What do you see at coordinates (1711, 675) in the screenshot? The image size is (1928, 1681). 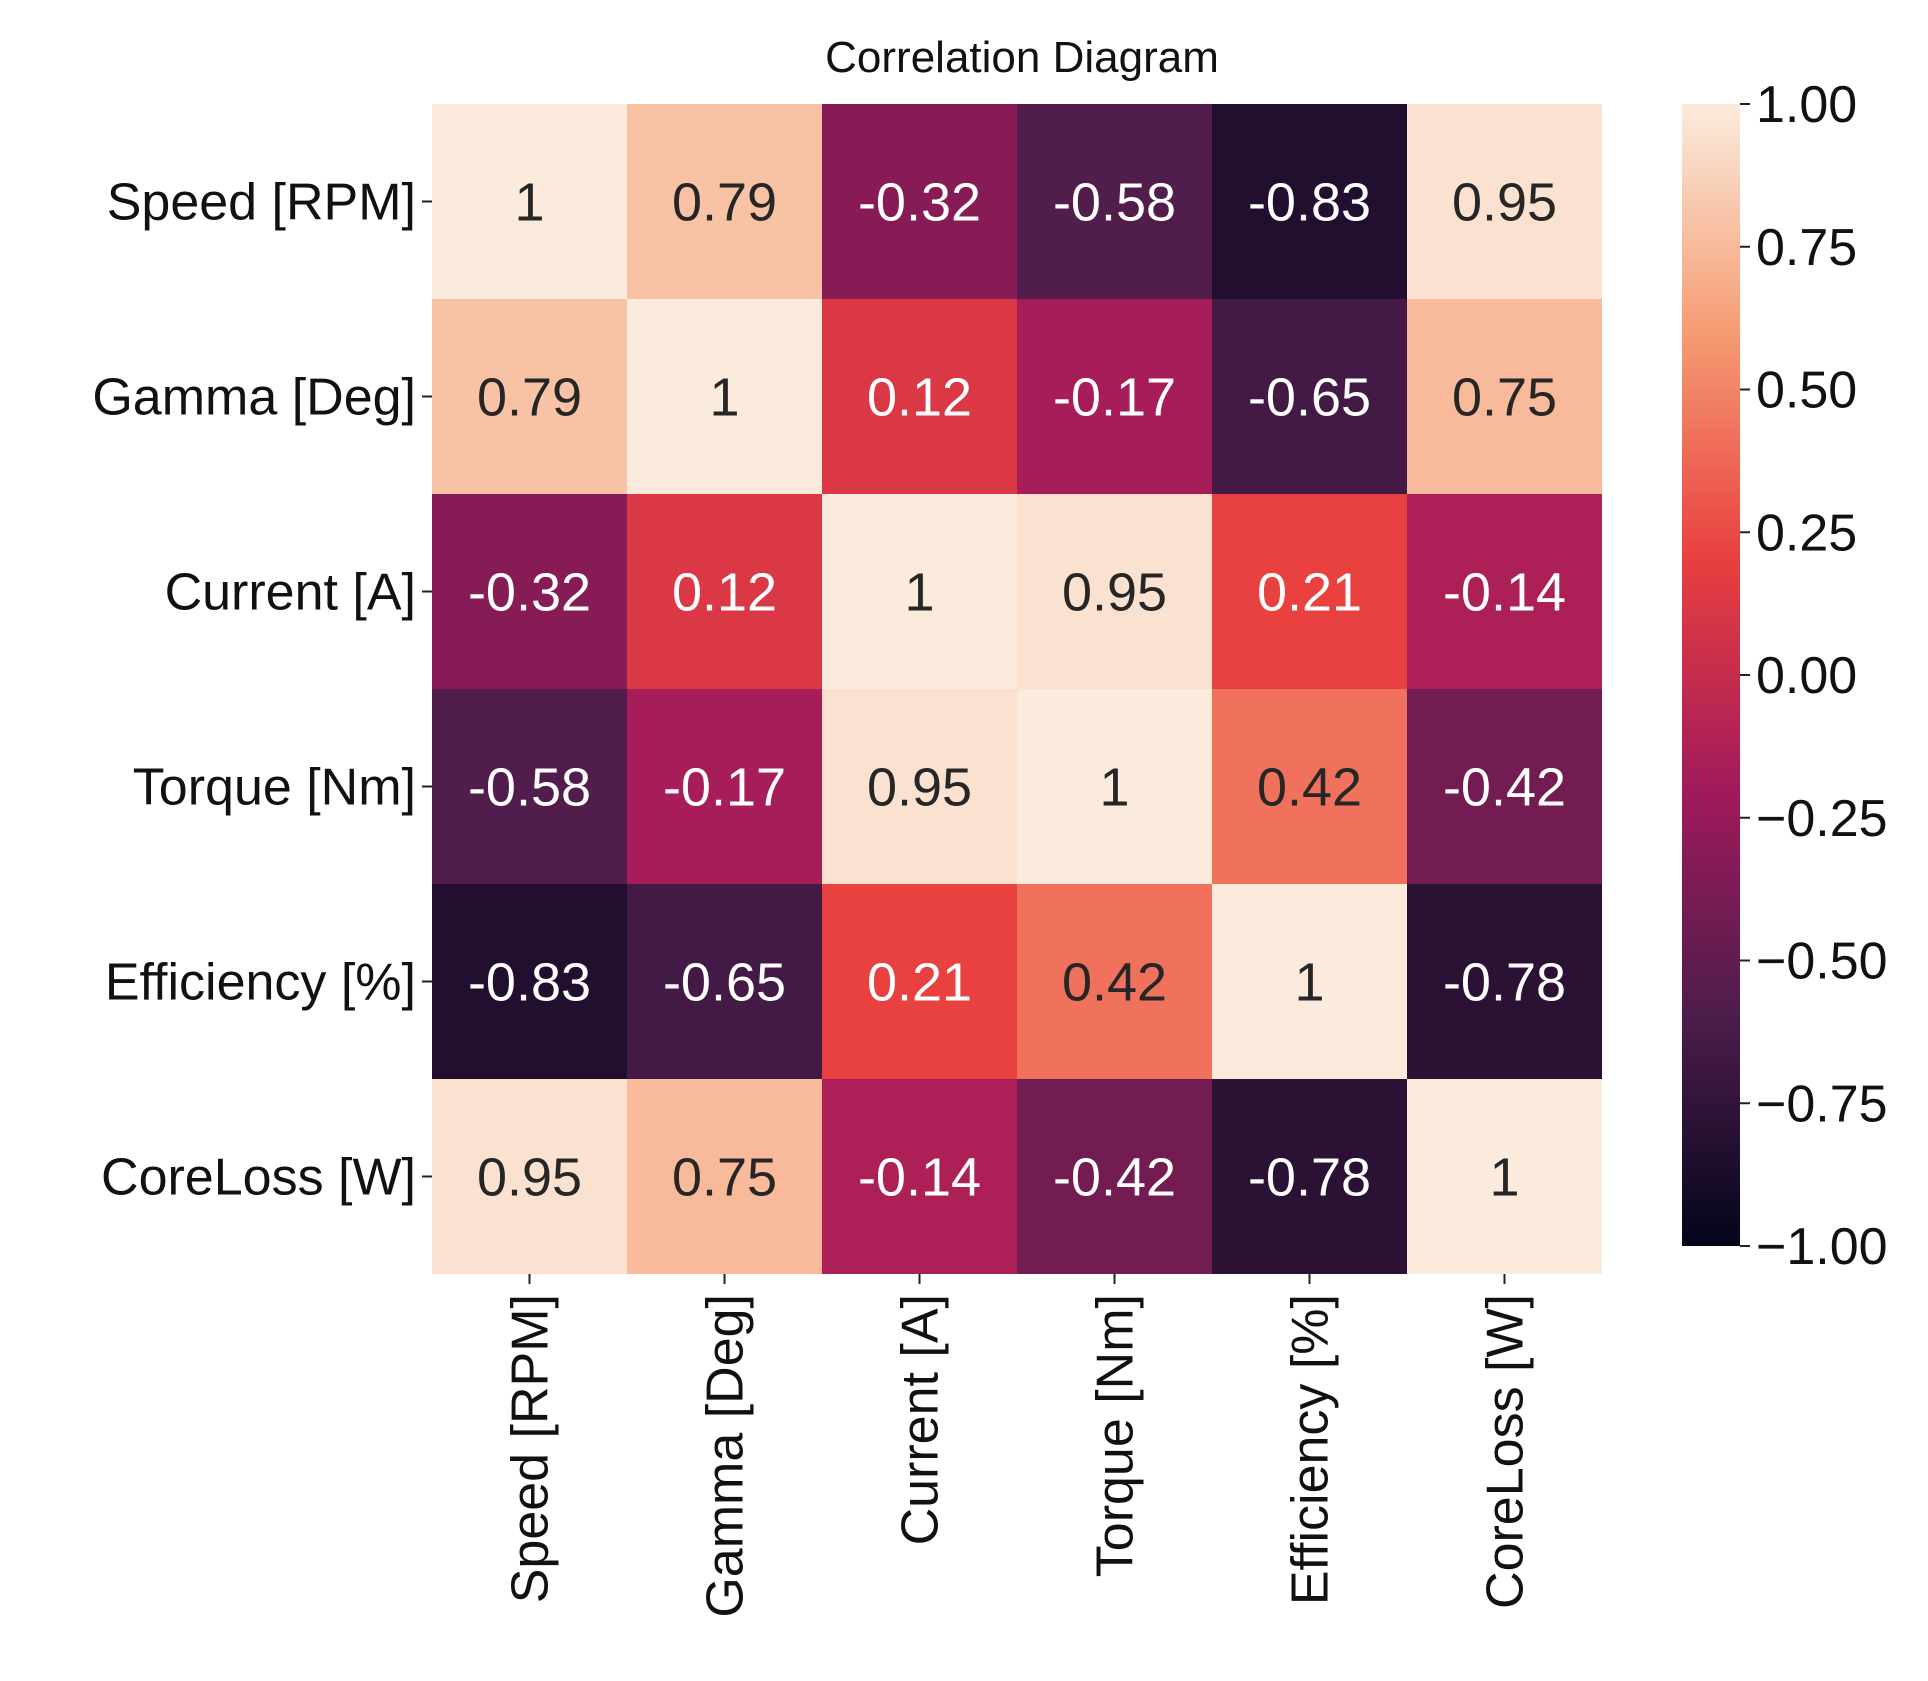 I see `colorbar-gradient` at bounding box center [1711, 675].